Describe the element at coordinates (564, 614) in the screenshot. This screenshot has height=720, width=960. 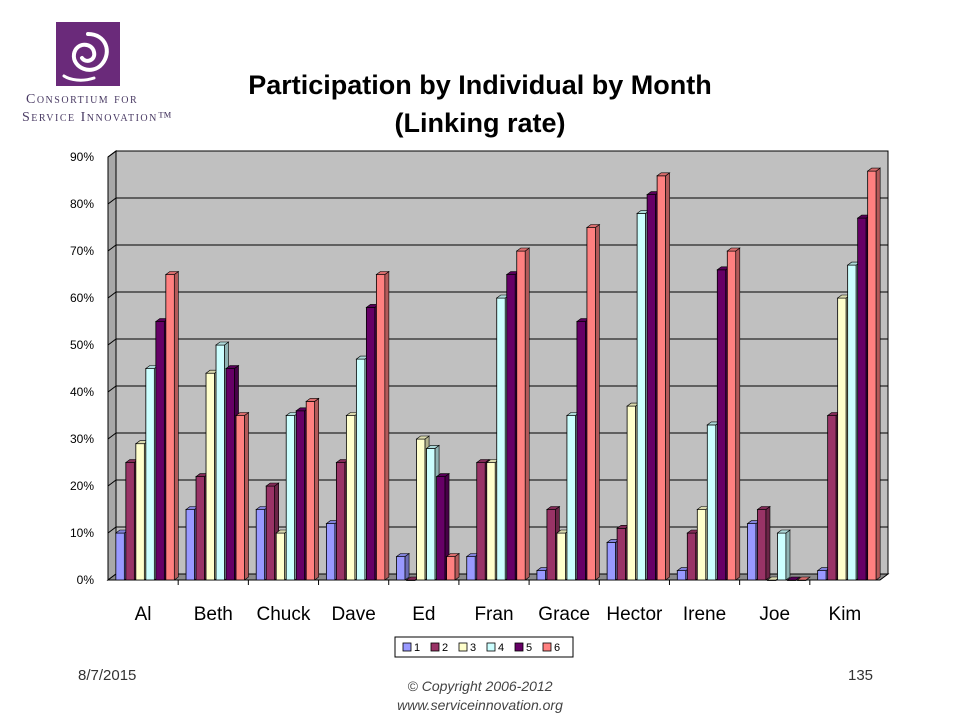
I see `x-tick-label-grace: Grace` at that location.